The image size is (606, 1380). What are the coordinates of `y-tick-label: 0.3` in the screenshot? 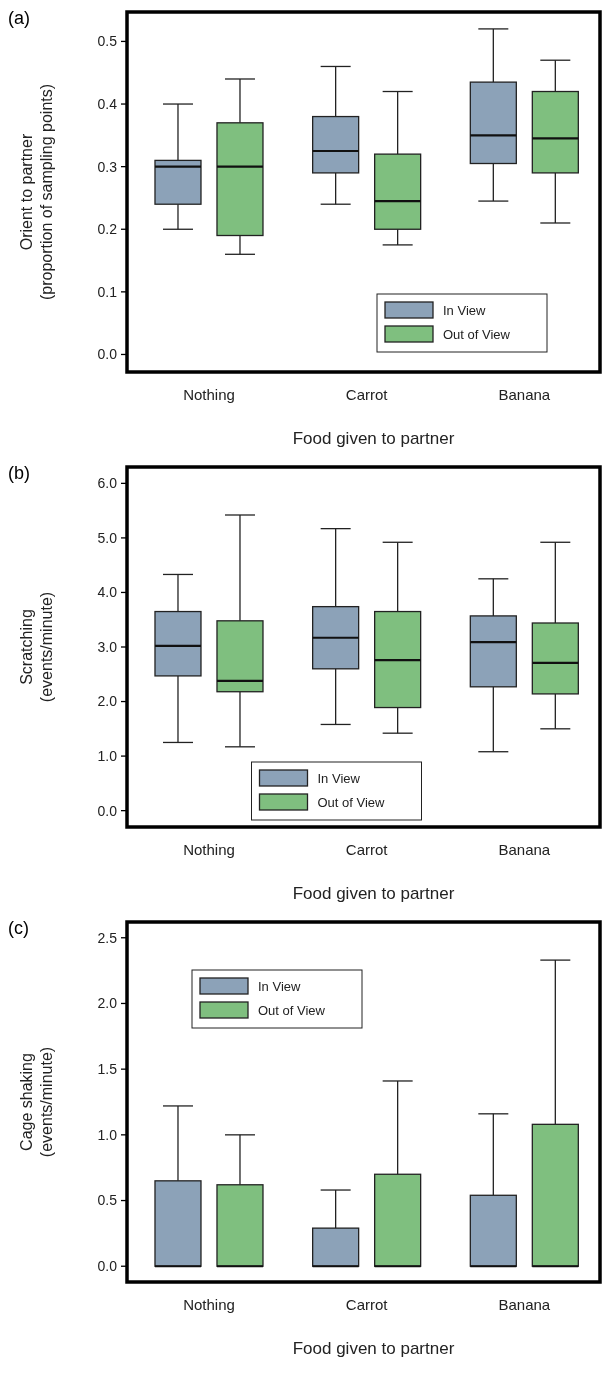 It's located at (107, 166).